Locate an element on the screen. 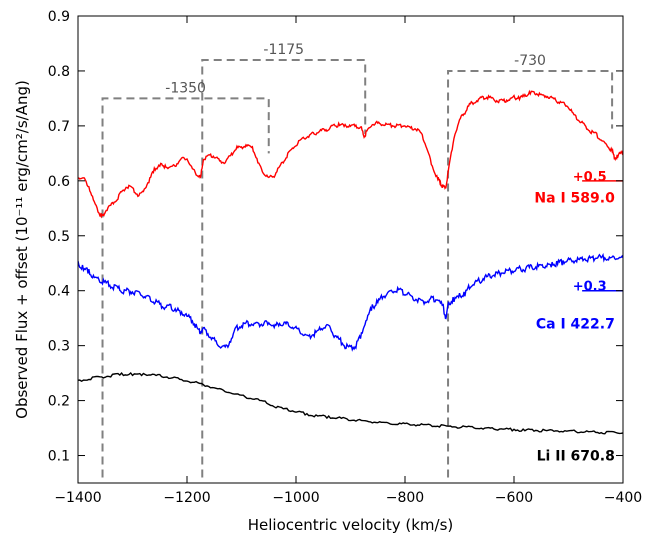 Image resolution: width=667 pixels, height=536 pixels. velocity-marker-label: -1175 is located at coordinates (283, 50).